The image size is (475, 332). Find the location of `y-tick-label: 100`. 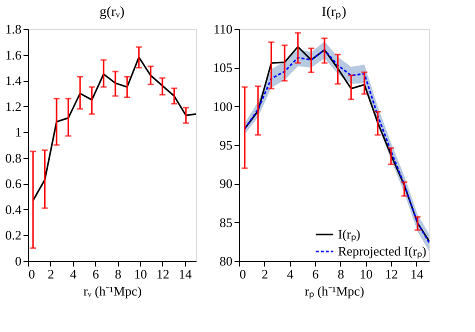

y-tick-label: 100 is located at coordinates (222, 106).